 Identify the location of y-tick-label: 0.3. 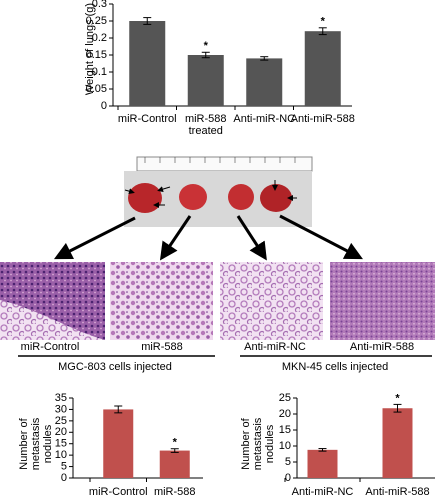
(99, 5).